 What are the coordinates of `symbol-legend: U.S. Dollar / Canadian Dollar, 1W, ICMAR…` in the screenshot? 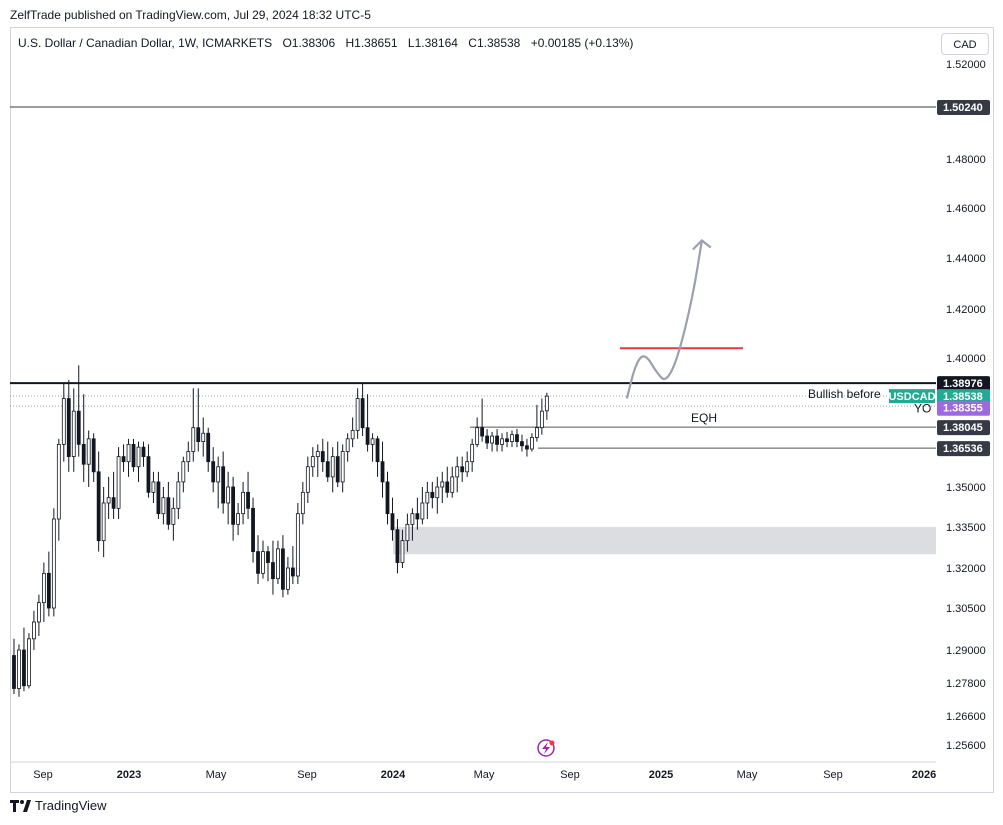 It's located at (329, 43).